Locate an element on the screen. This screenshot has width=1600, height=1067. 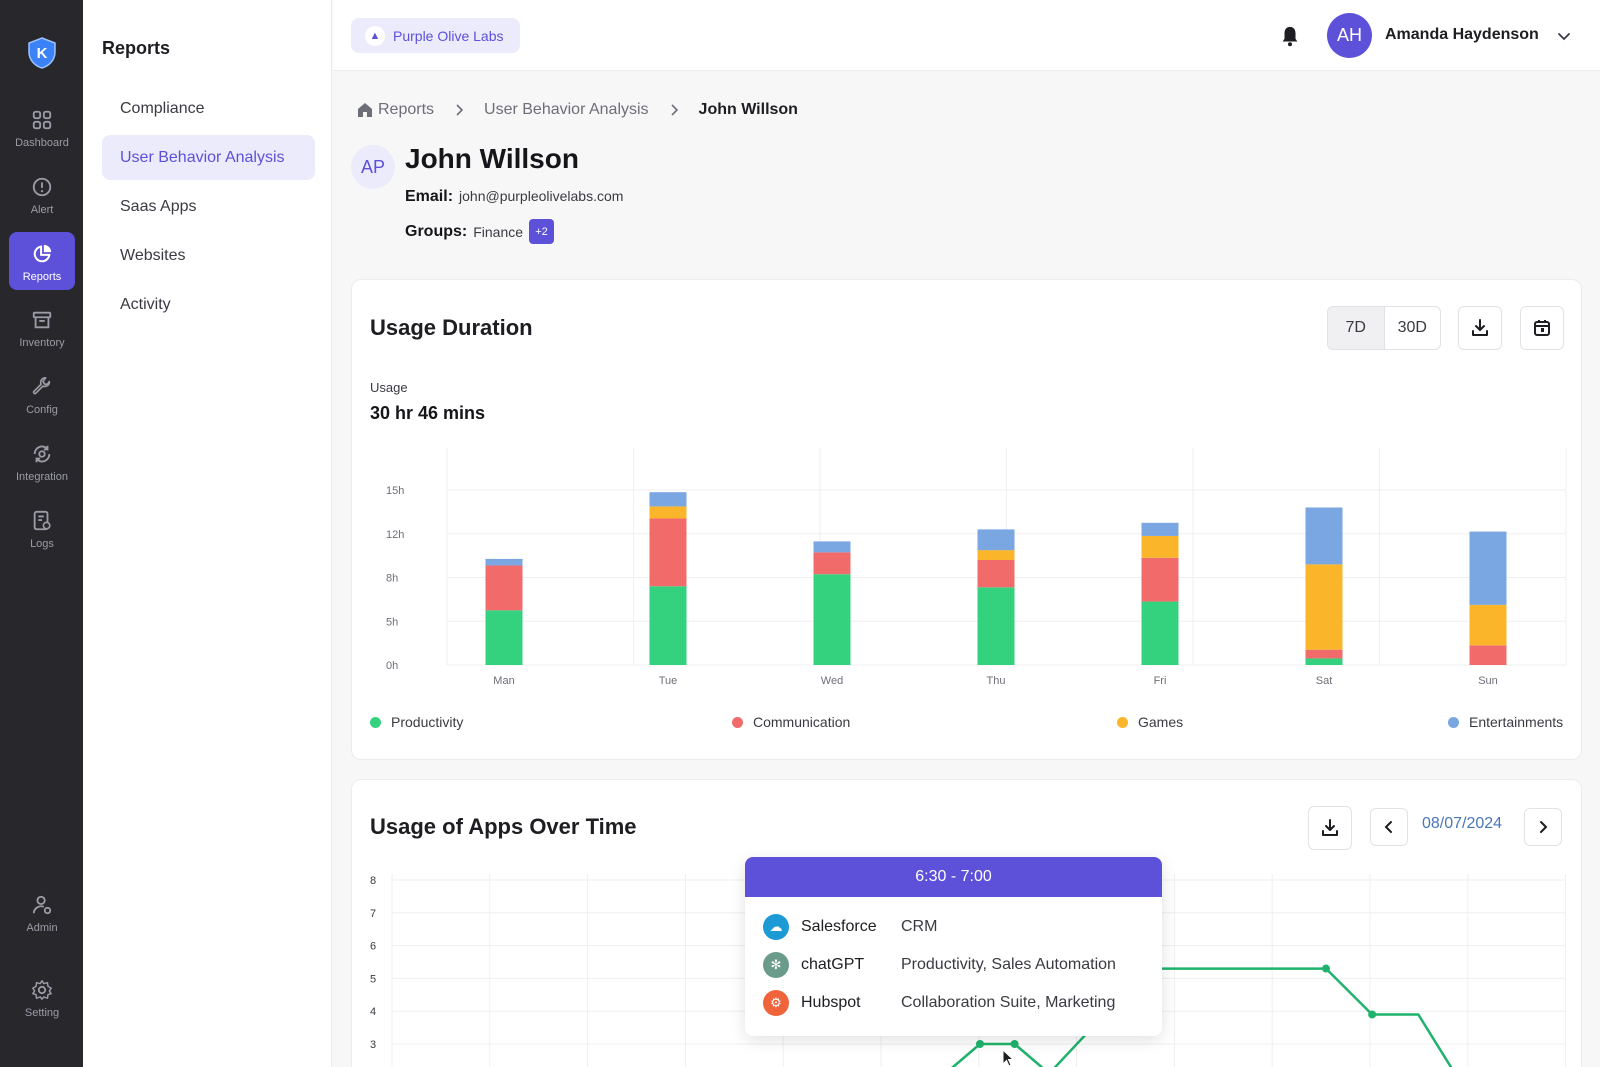
org-logo-icon: ▲ is located at coordinates (375, 35).